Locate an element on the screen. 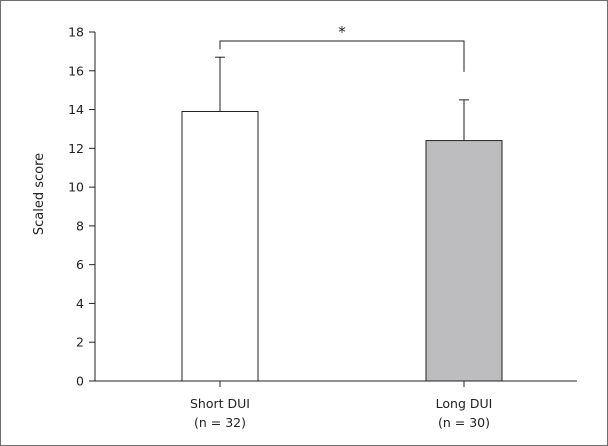  y-tick-label-2: 2 is located at coordinates (80, 342).